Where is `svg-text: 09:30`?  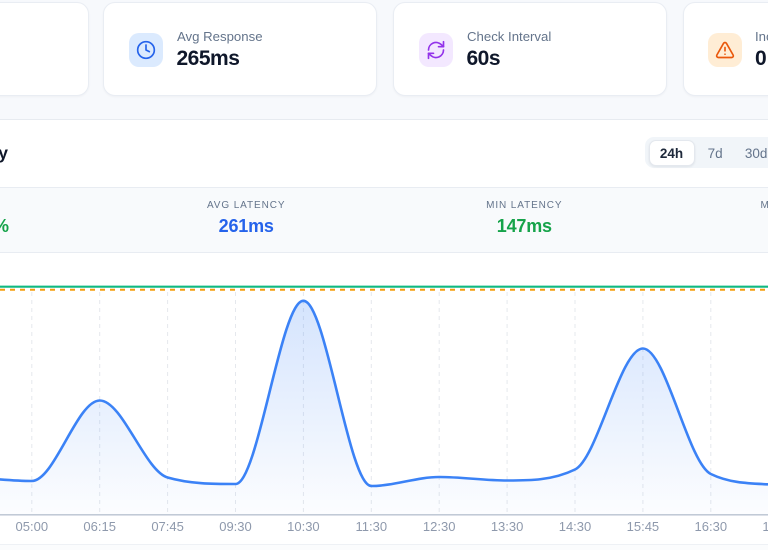
svg-text: 09:30 is located at coordinates (235, 526).